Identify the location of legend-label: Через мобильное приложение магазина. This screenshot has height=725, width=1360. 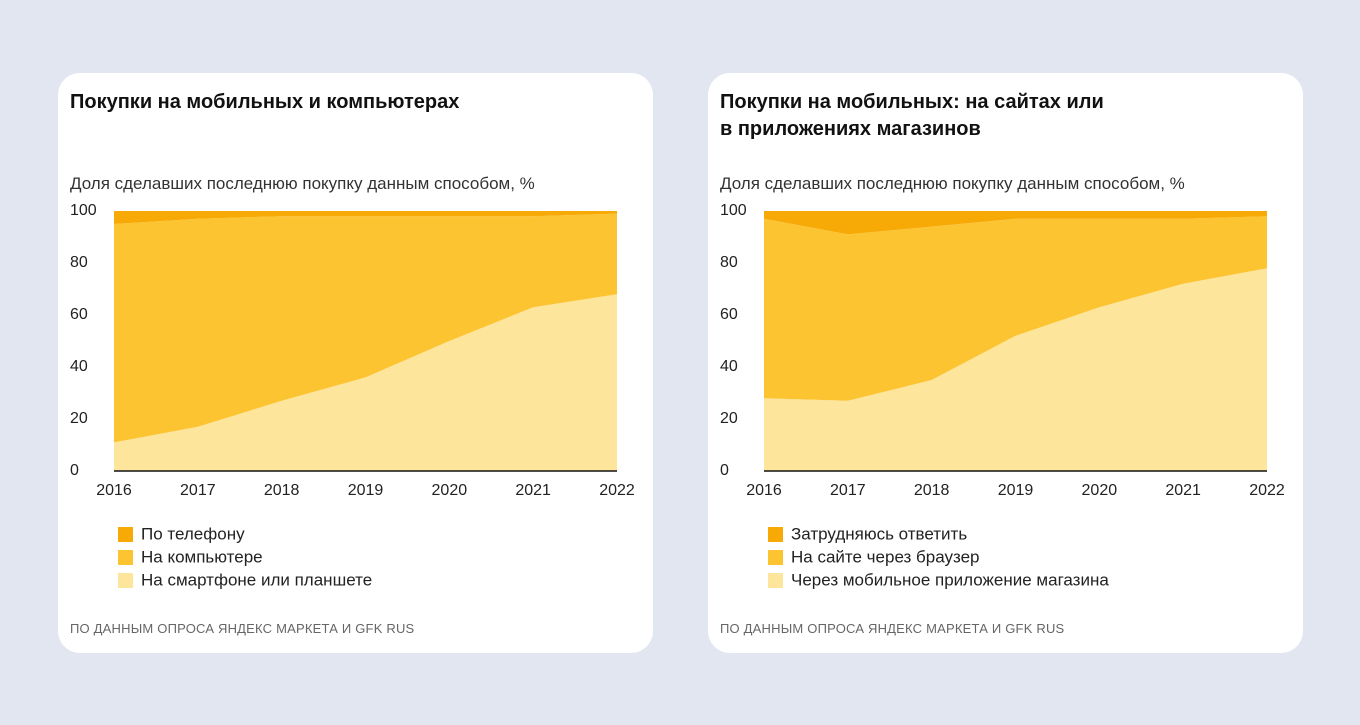
(950, 579).